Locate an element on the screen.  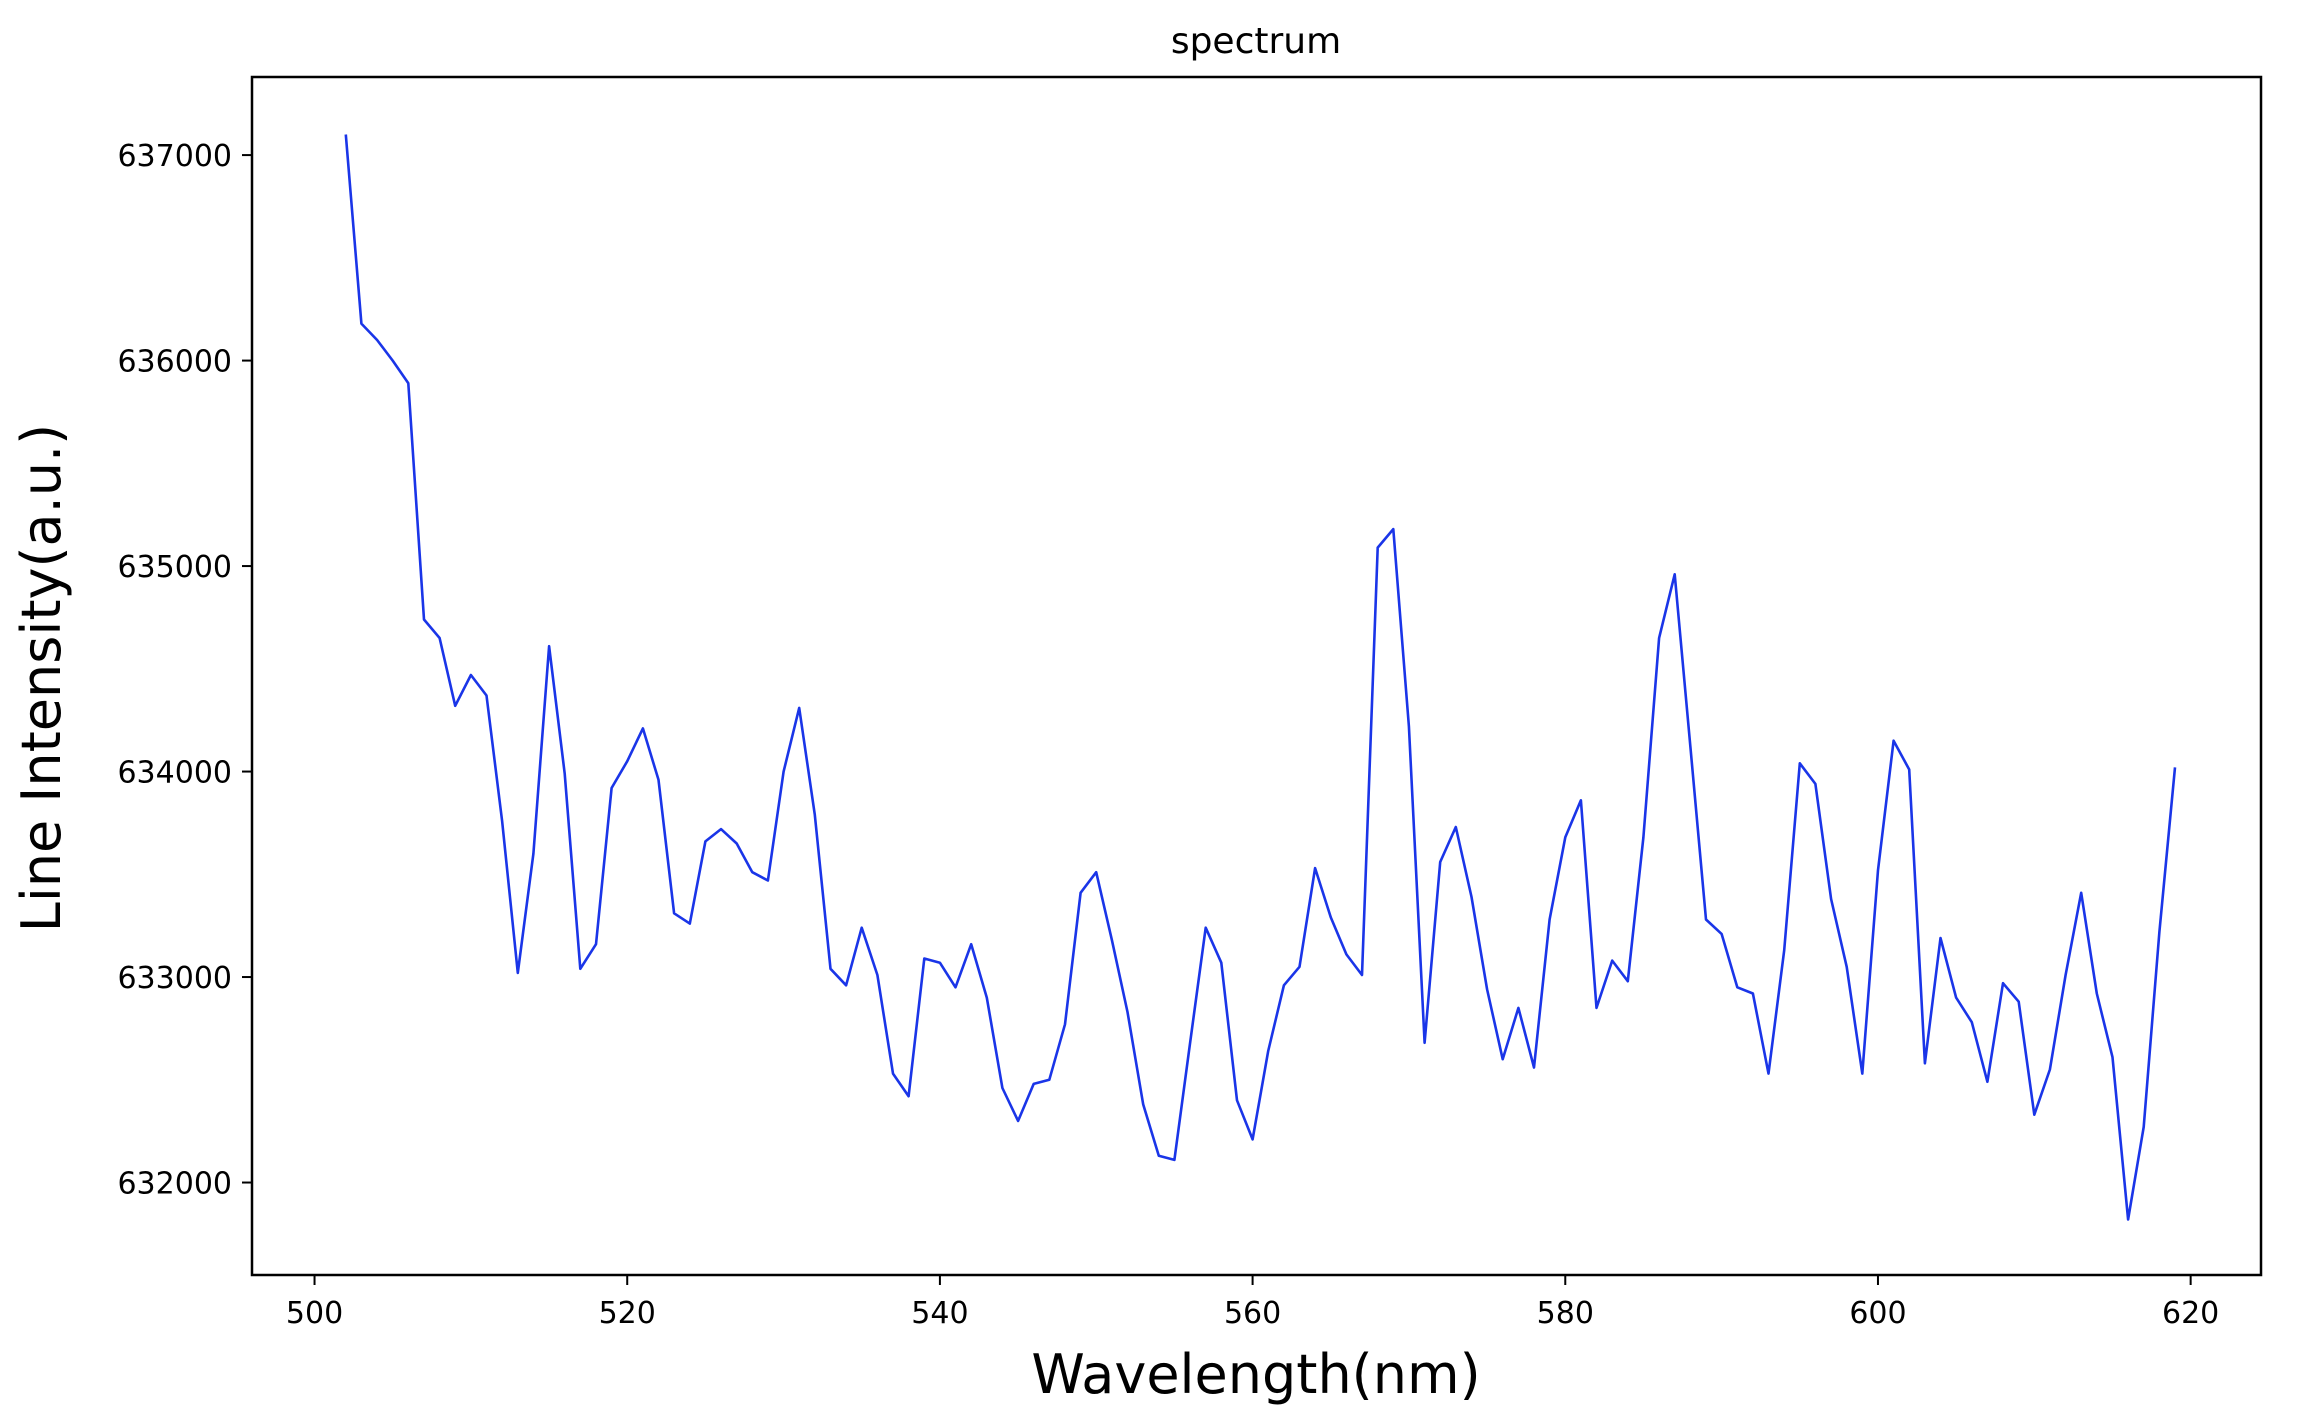
x-tick-label: 580 is located at coordinates (1565, 1313).